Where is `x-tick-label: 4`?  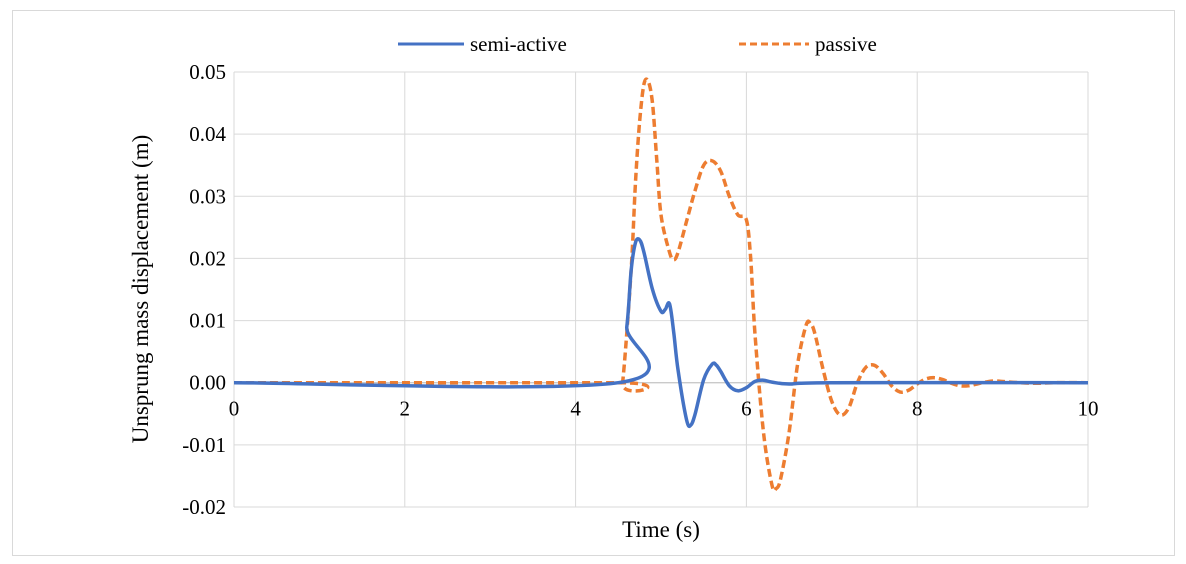 x-tick-label: 4 is located at coordinates (575, 409).